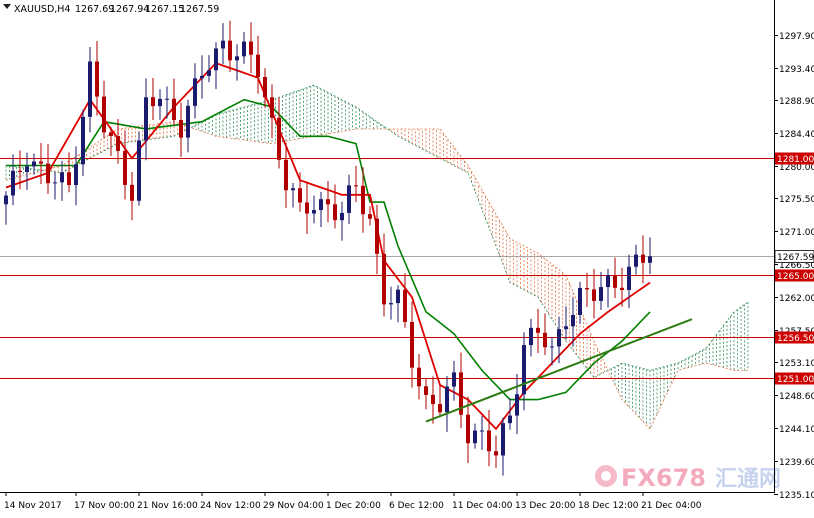 Image resolution: width=814 pixels, height=518 pixels. Describe the element at coordinates (794, 158) in the screenshot. I see `level-tag-bg` at that location.